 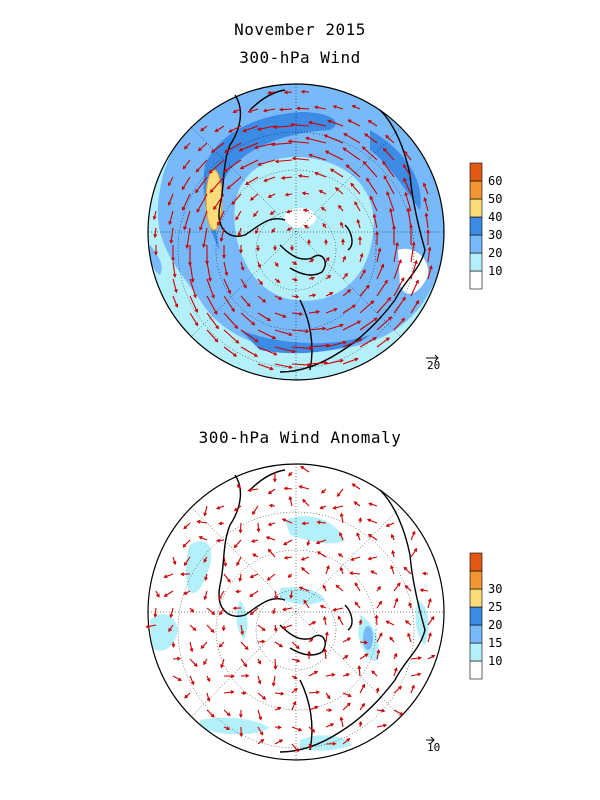 I want to click on colorbar-tick-label: 10, so click(x=495, y=661).